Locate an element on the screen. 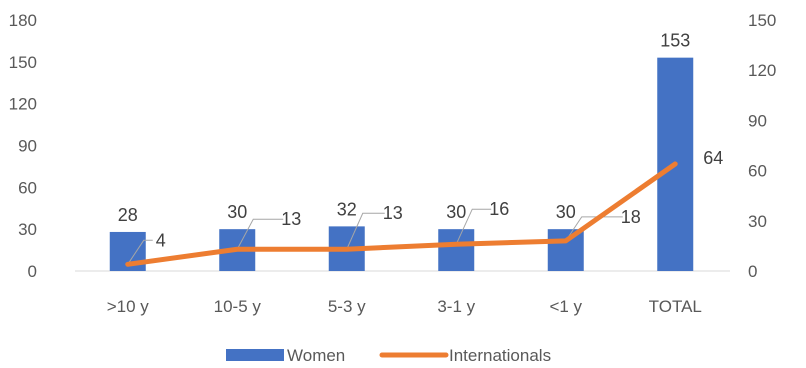  right-axis-tick: 90 is located at coordinates (757, 120).